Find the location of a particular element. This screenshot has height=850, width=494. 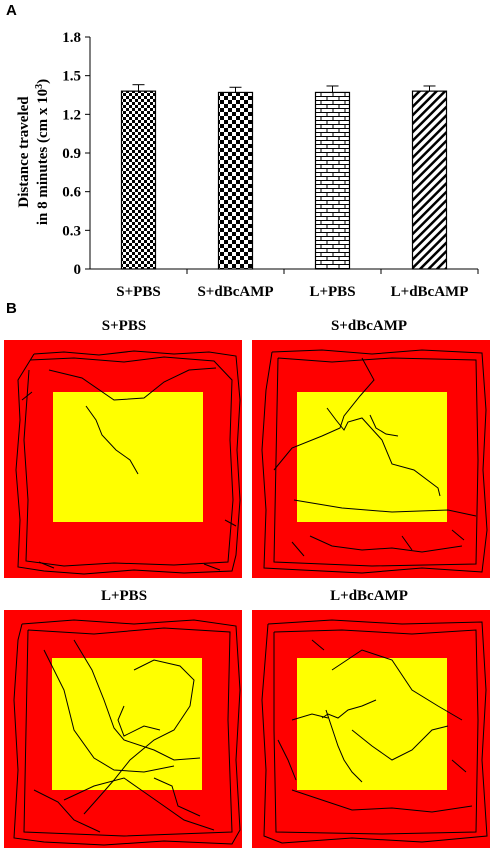

track-panel-s-dbcamp is located at coordinates (371, 459).